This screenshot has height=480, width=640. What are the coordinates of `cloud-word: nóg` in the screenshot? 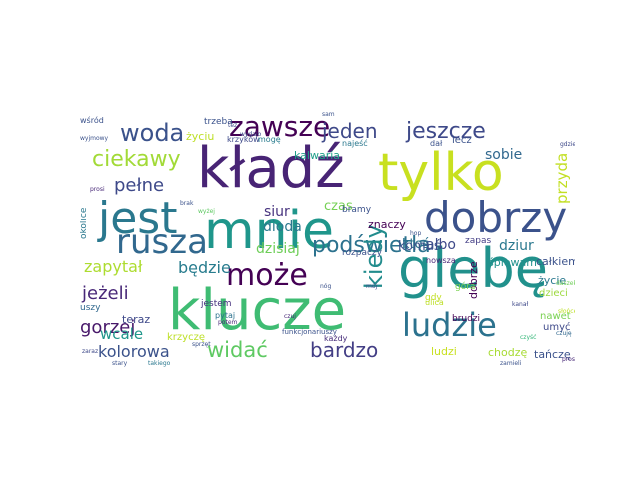 It's located at (326, 286).